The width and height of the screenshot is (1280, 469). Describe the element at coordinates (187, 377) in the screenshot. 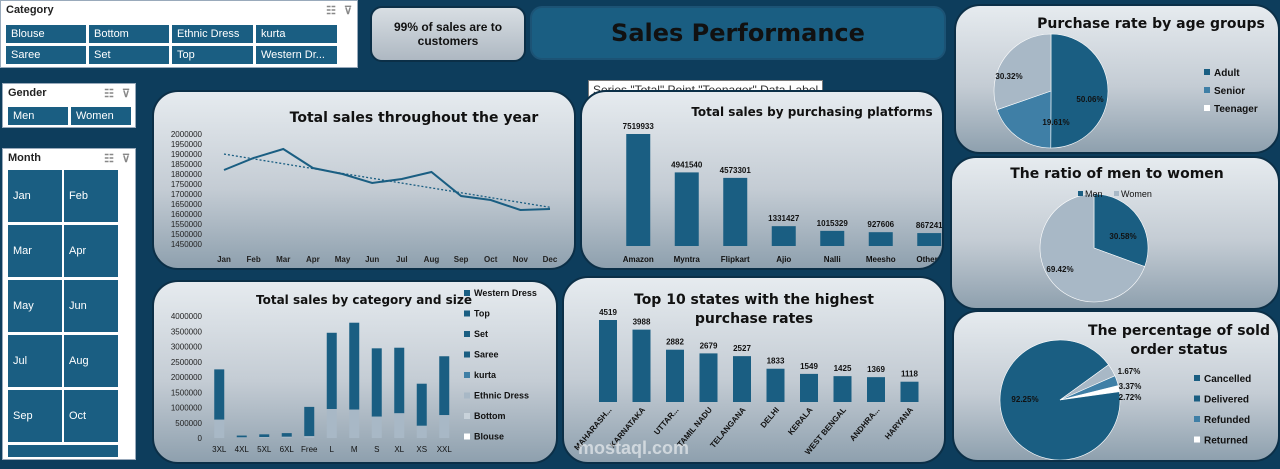

I see `y-tick-label: 2000000` at that location.